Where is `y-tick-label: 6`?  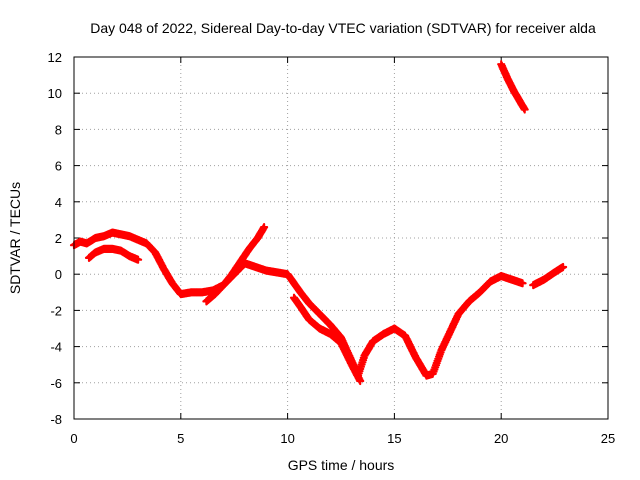
y-tick-label: 6 is located at coordinates (58, 166).